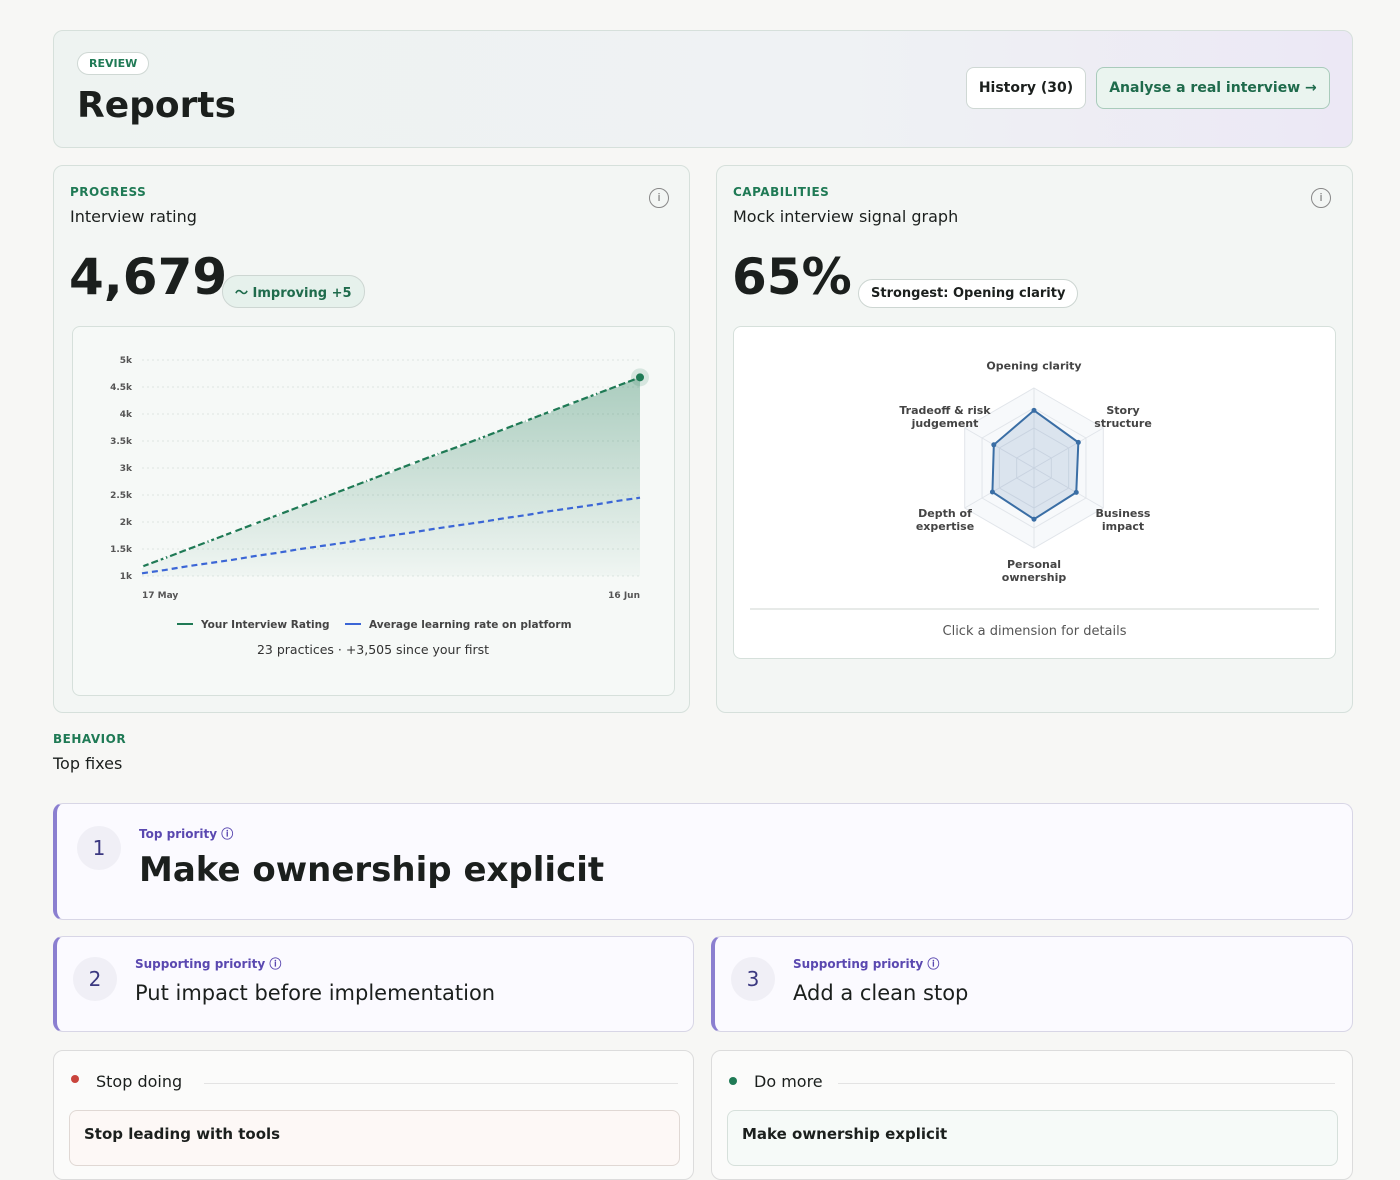 This screenshot has height=1180, width=1400. I want to click on radar-label: Personal ownership, so click(1034, 571).